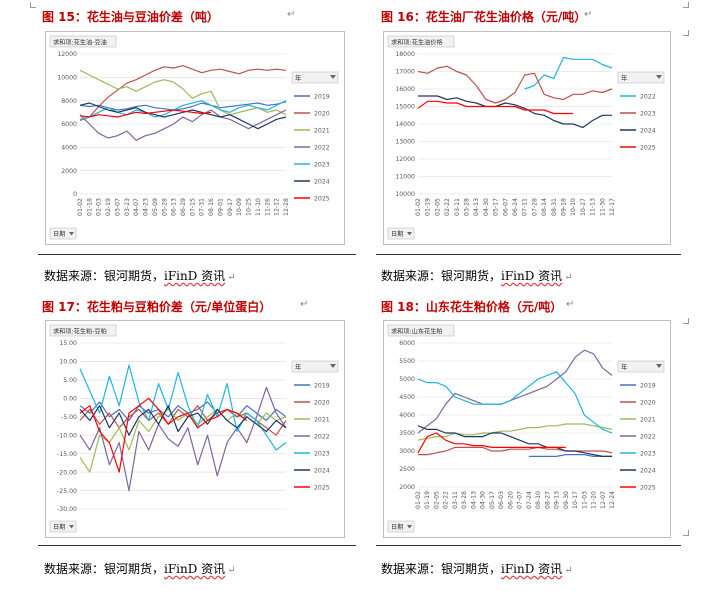 This screenshot has width=715, height=591. Describe the element at coordinates (477, 568) in the screenshot. I see `figure-18-source: 数据来源：银河期货，iFinD 资讯 ↵` at that location.